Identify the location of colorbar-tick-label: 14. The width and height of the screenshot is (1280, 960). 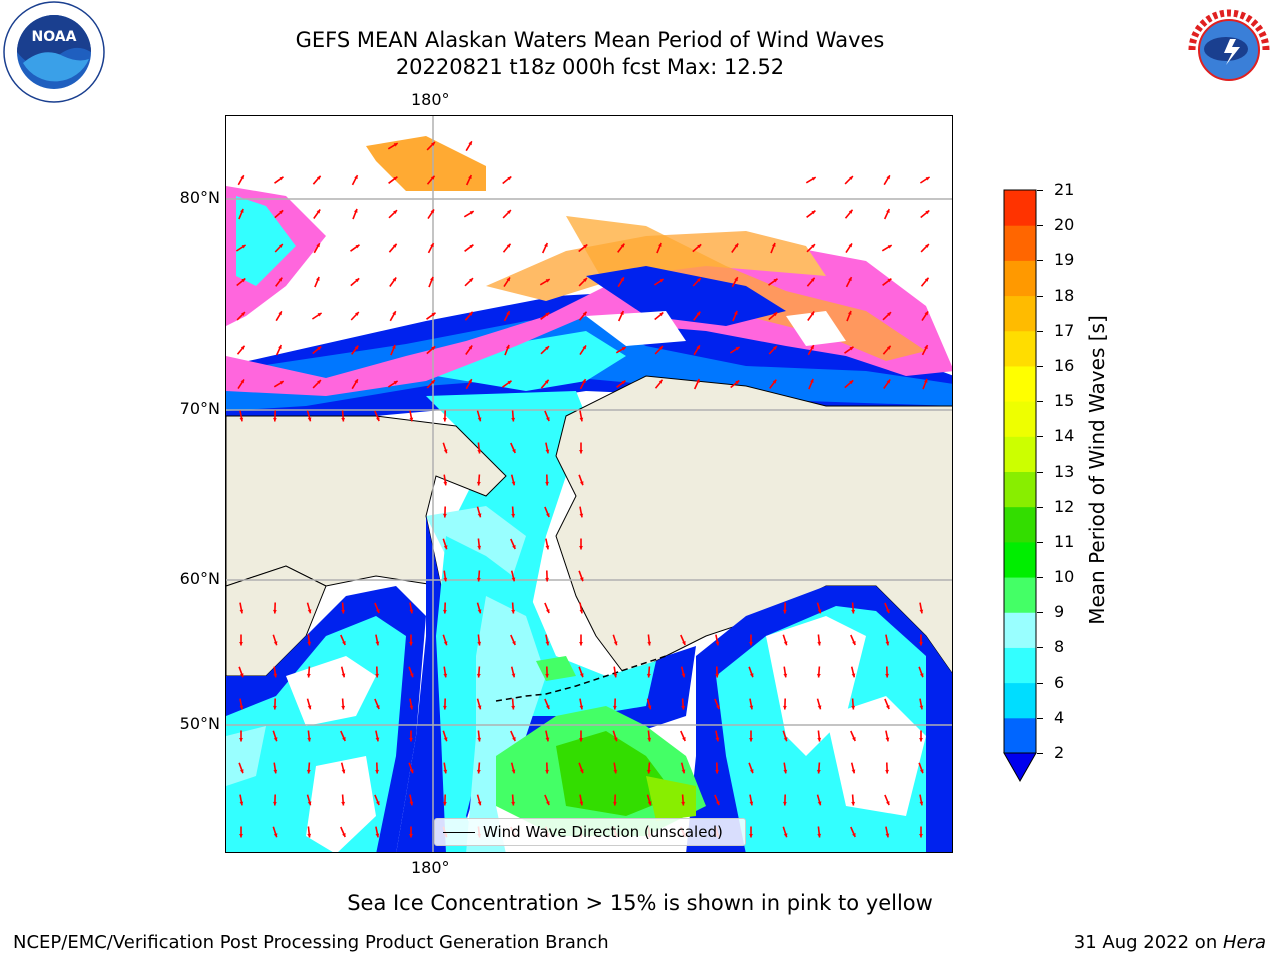
(1064, 436).